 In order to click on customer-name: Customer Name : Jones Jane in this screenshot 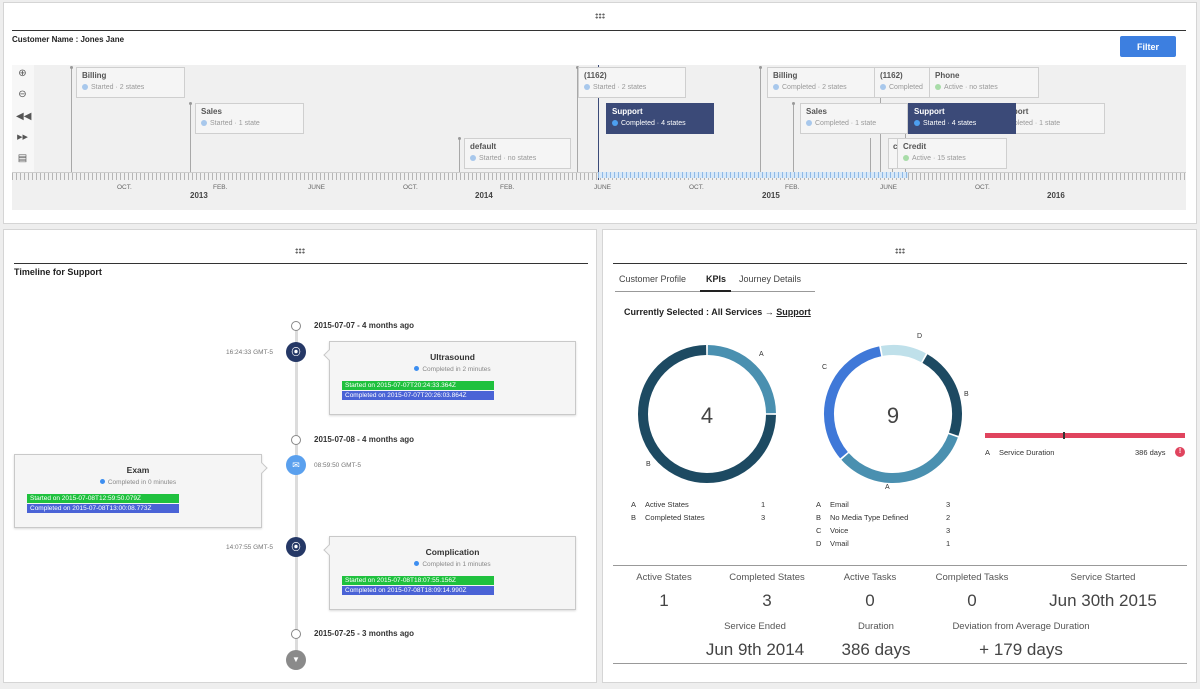, I will do `click(68, 39)`.